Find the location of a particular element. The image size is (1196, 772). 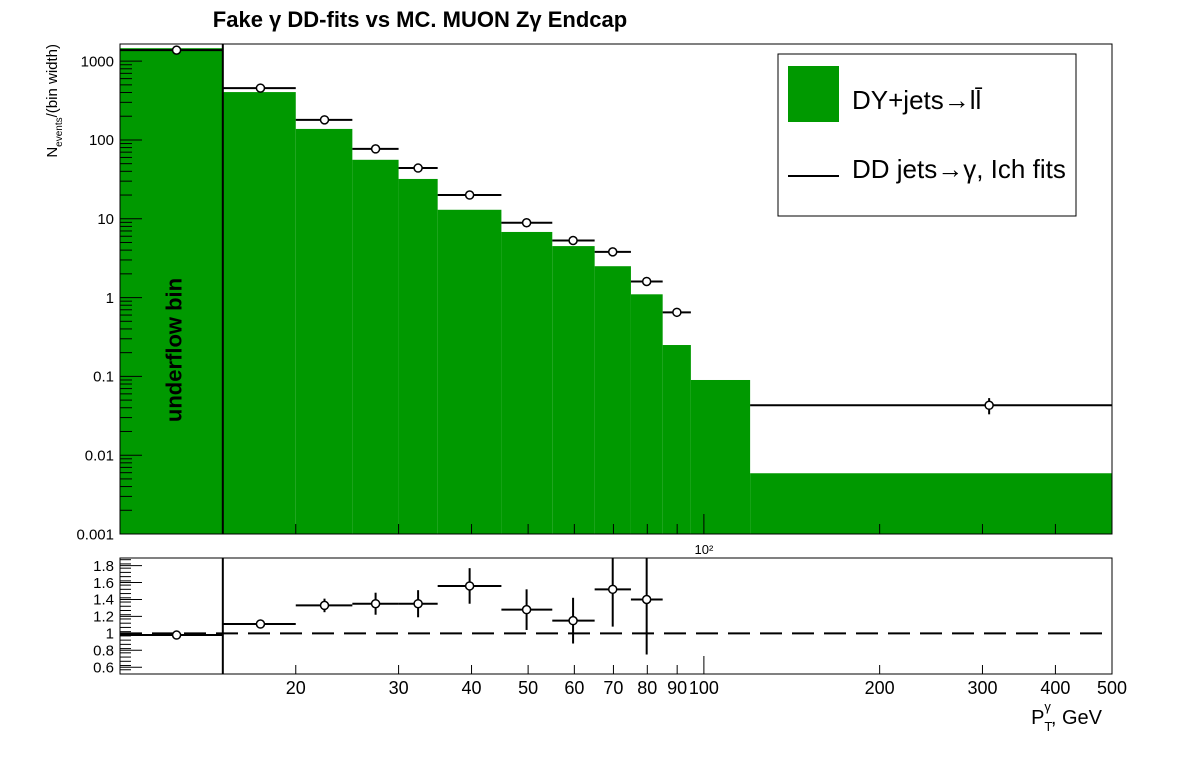

y-axis-label-part: N is located at coordinates (52, 152).